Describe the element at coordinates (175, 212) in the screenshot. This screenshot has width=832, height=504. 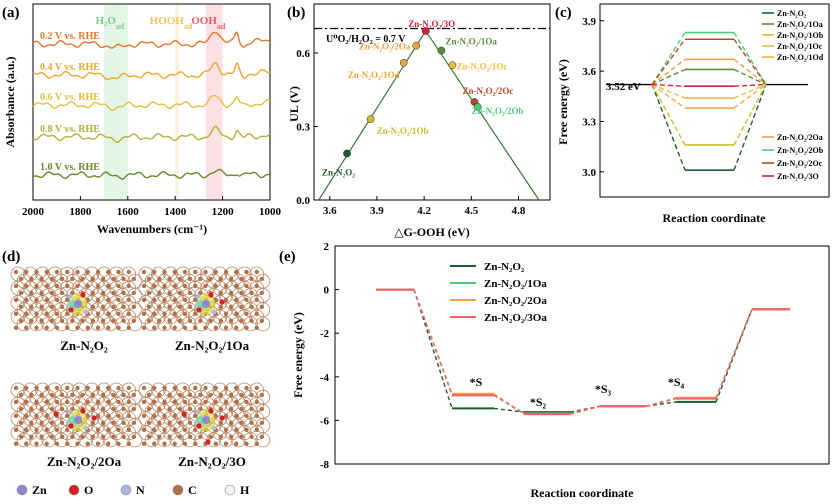
I see `a-xtick-label-3: 1400` at that location.